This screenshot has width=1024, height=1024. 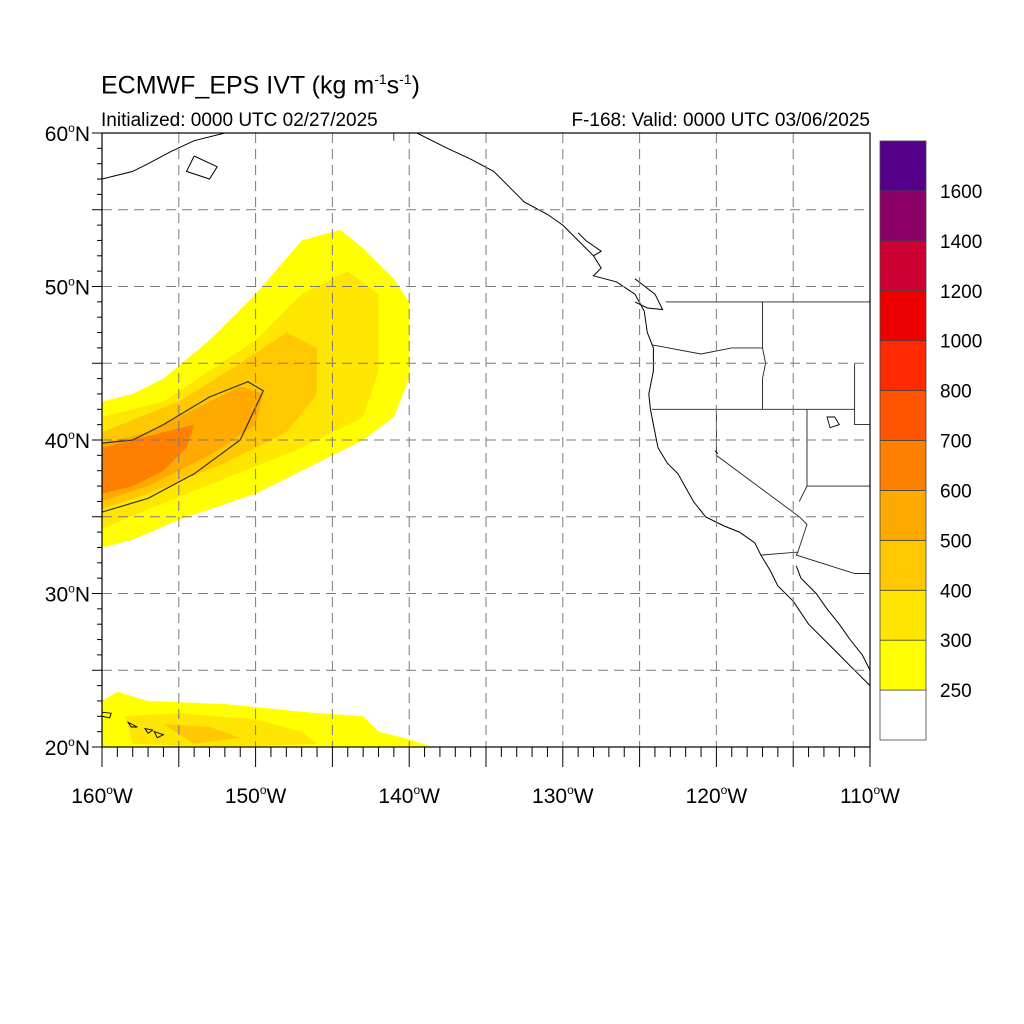 I want to click on ivt-contour, so click(x=183, y=447).